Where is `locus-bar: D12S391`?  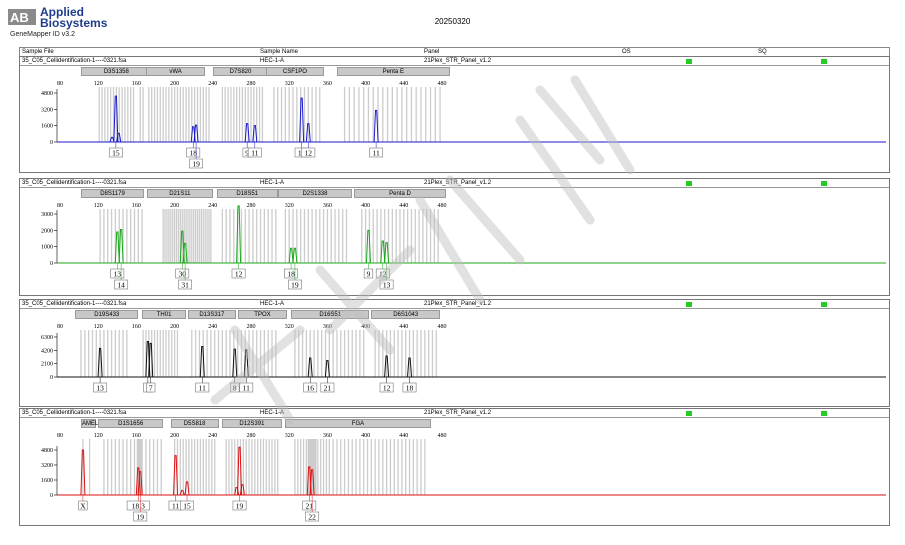 locus-bar: D12S391 is located at coordinates (252, 423).